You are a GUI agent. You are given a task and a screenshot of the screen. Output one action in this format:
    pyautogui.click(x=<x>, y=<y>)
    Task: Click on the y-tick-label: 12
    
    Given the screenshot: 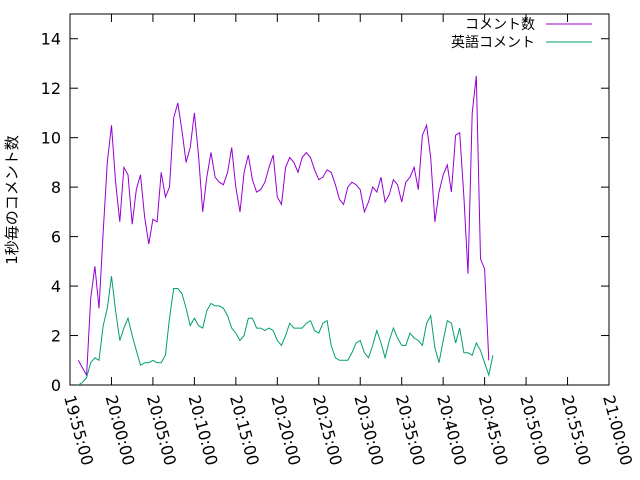 What is the action you would take?
    pyautogui.click(x=51, y=88)
    